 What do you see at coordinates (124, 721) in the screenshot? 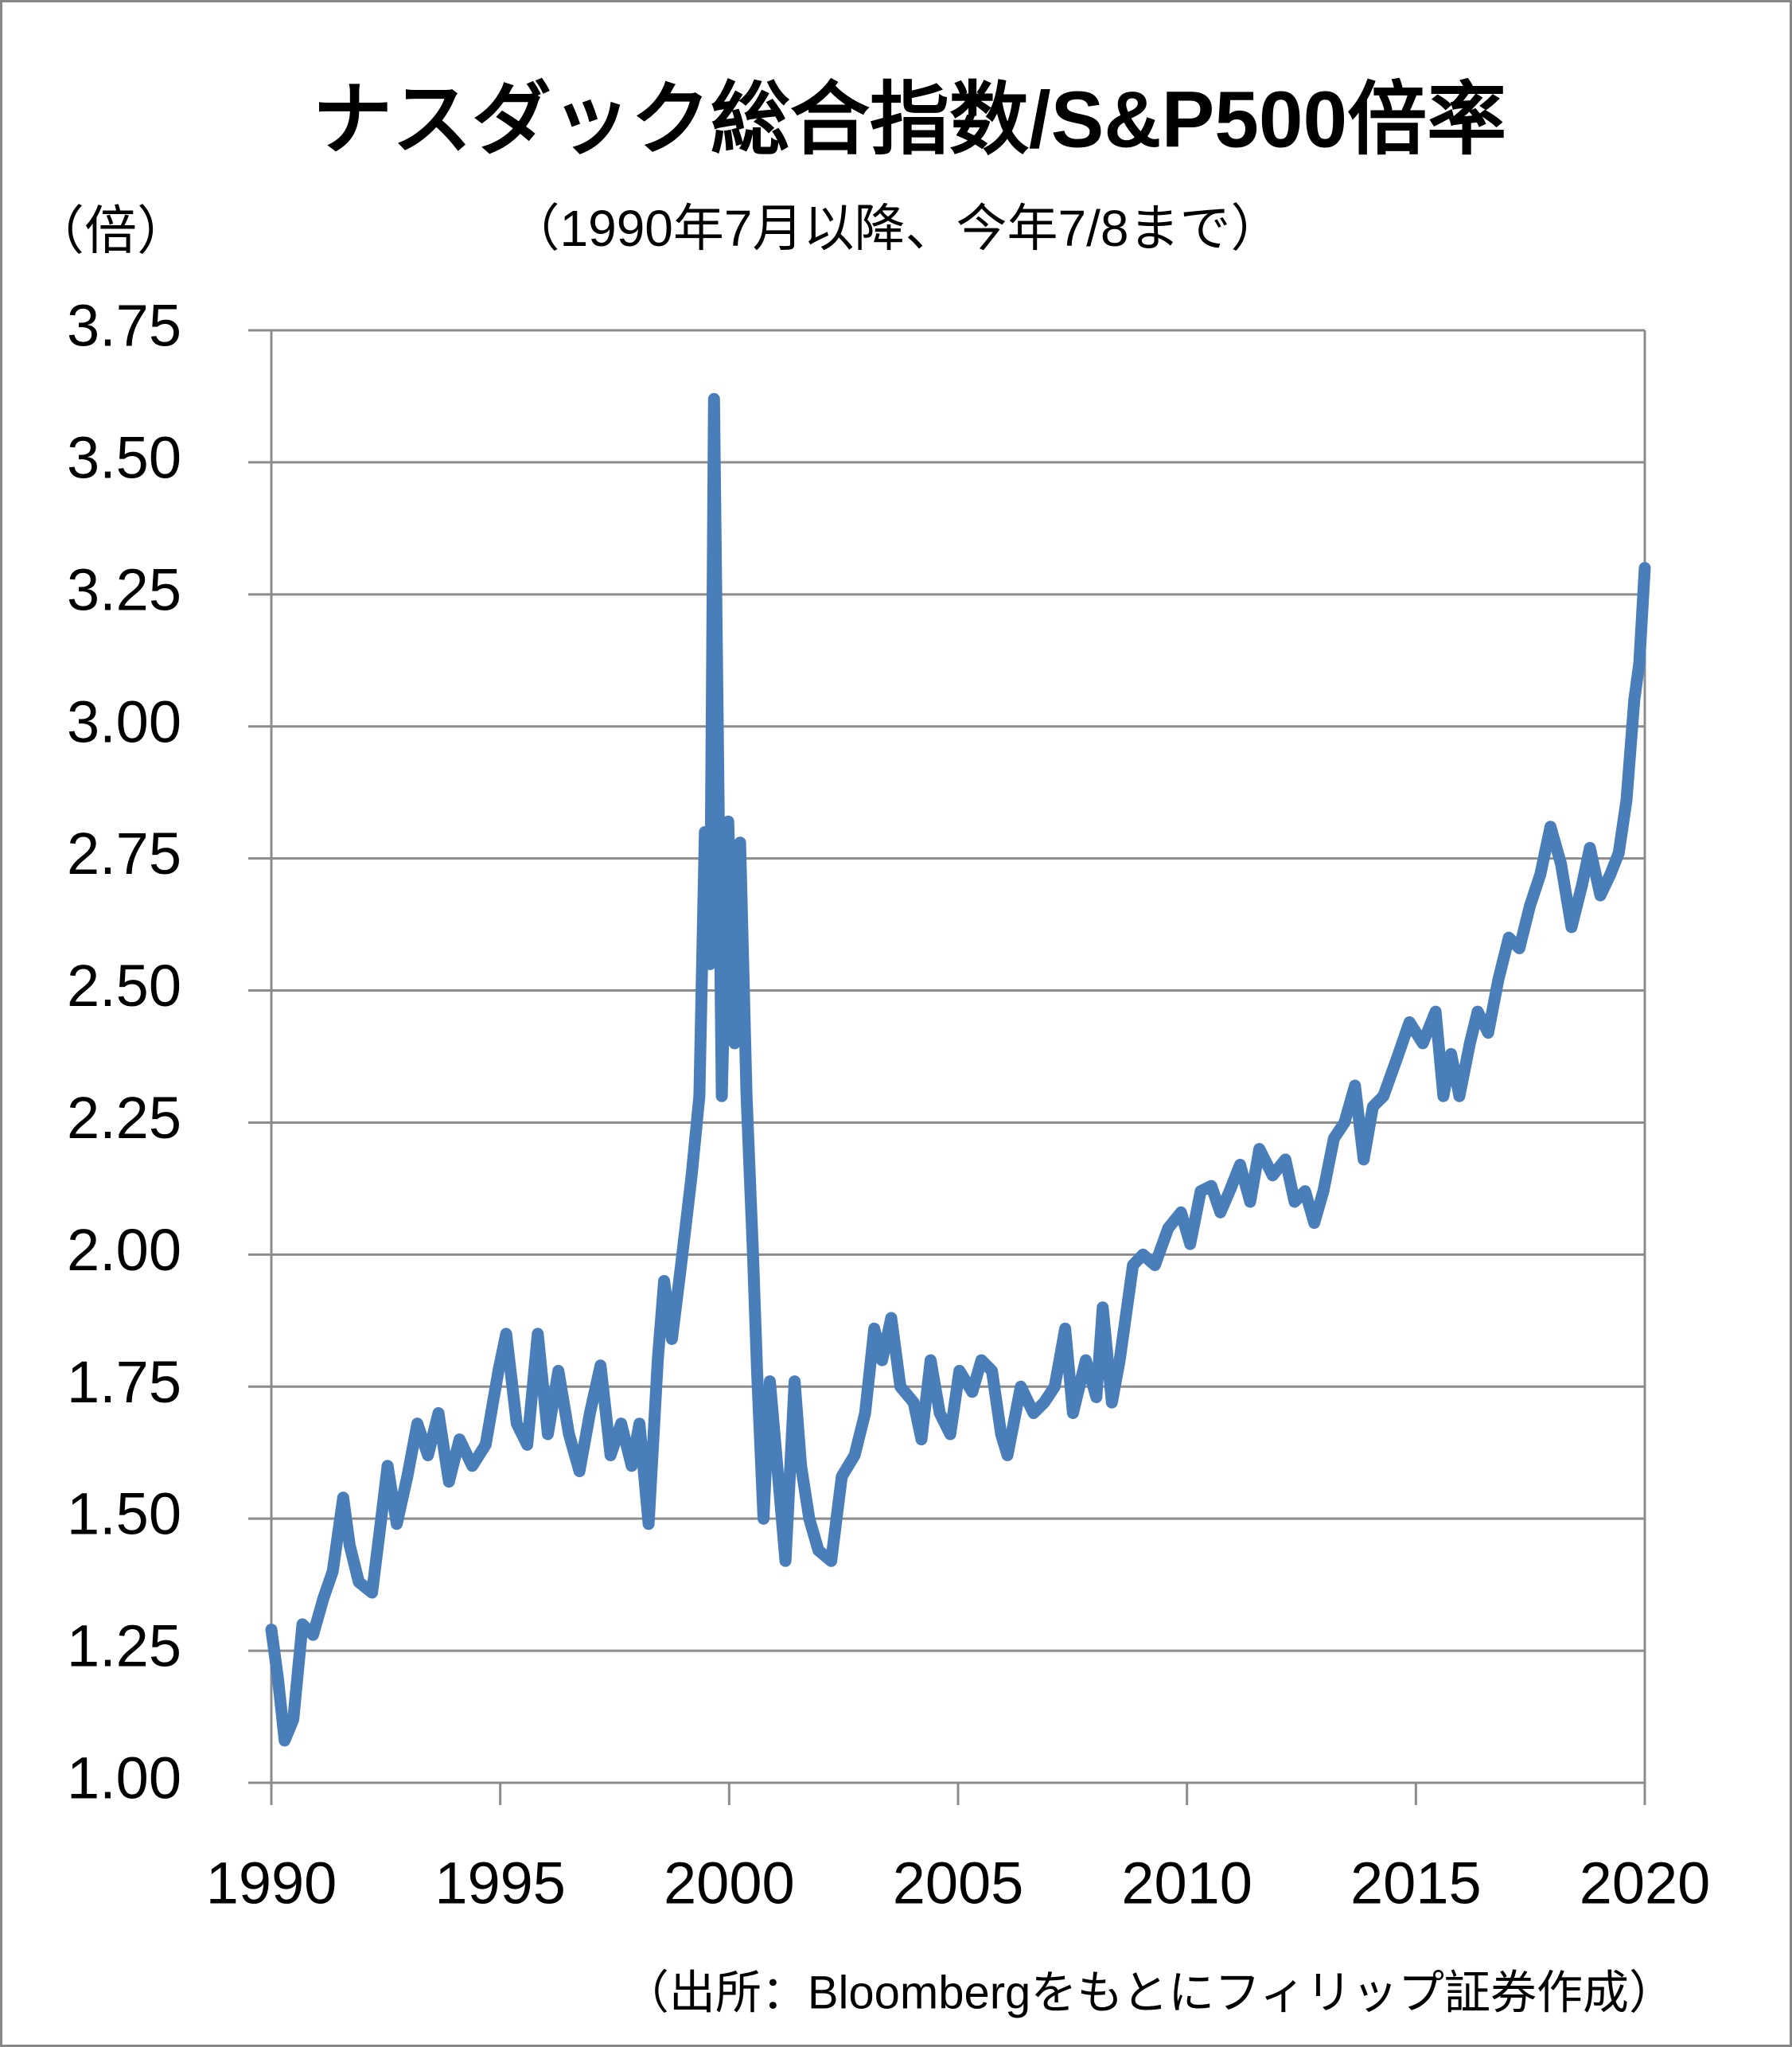
I see `y-tick-label: 3.00` at bounding box center [124, 721].